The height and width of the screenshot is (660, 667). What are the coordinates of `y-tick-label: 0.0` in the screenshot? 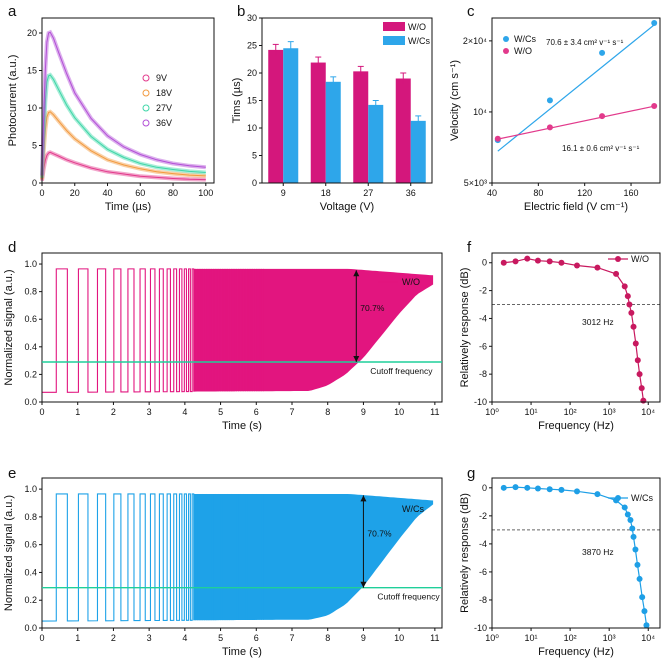 It's located at (30, 402).